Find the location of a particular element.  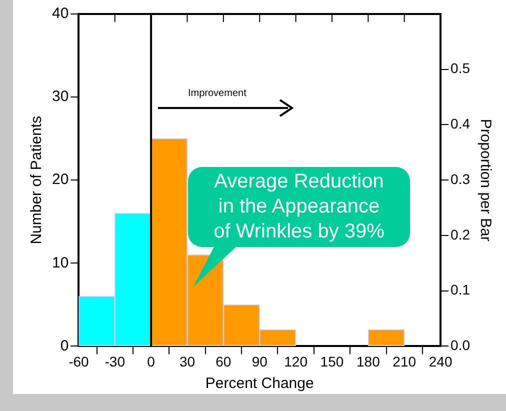

y-tick-label: 0 is located at coordinates (64, 345).